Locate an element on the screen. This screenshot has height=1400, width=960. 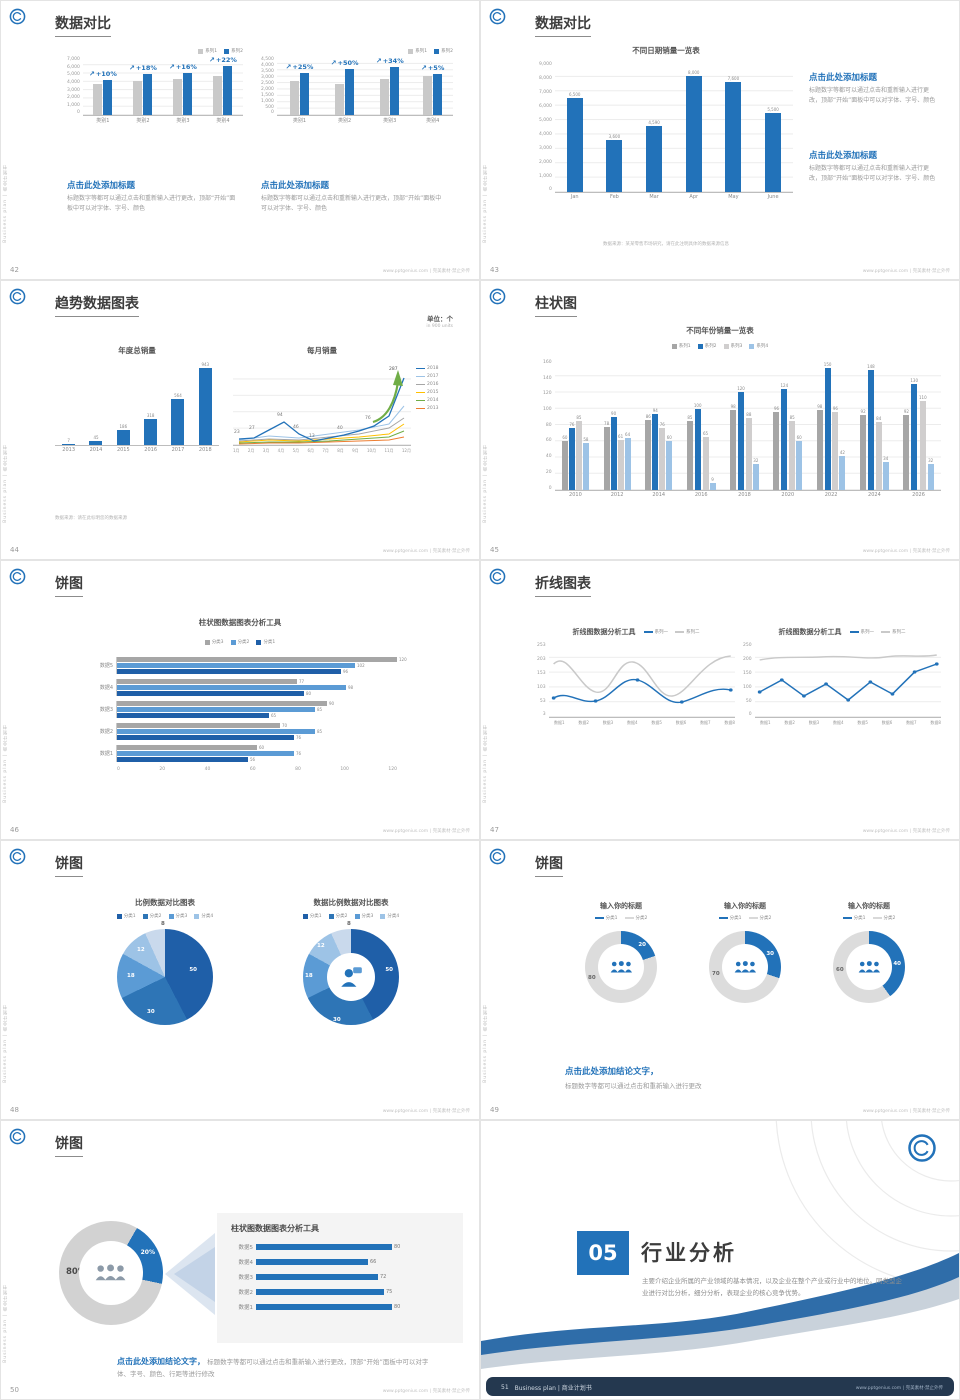
bar-column: 94 is located at coordinates (655, 449).